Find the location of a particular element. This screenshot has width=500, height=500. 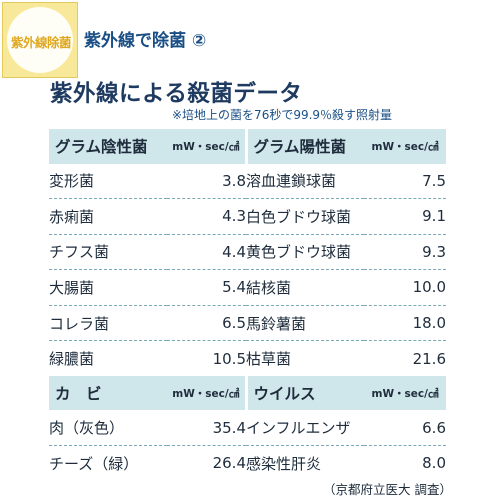

dose-value: 10.0 is located at coordinates (405, 287).